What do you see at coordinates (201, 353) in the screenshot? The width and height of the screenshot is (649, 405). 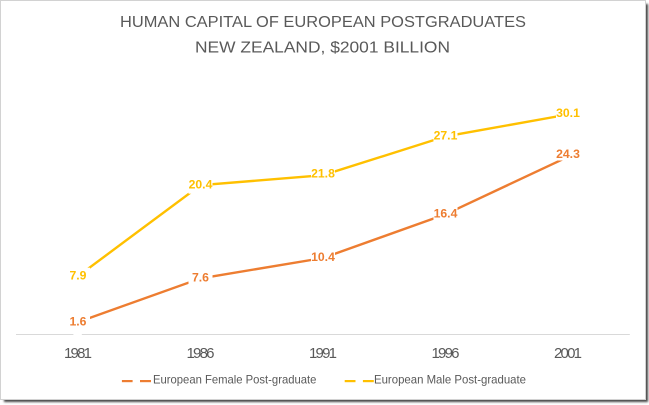 I see `svg-text: 1986` at bounding box center [201, 353].